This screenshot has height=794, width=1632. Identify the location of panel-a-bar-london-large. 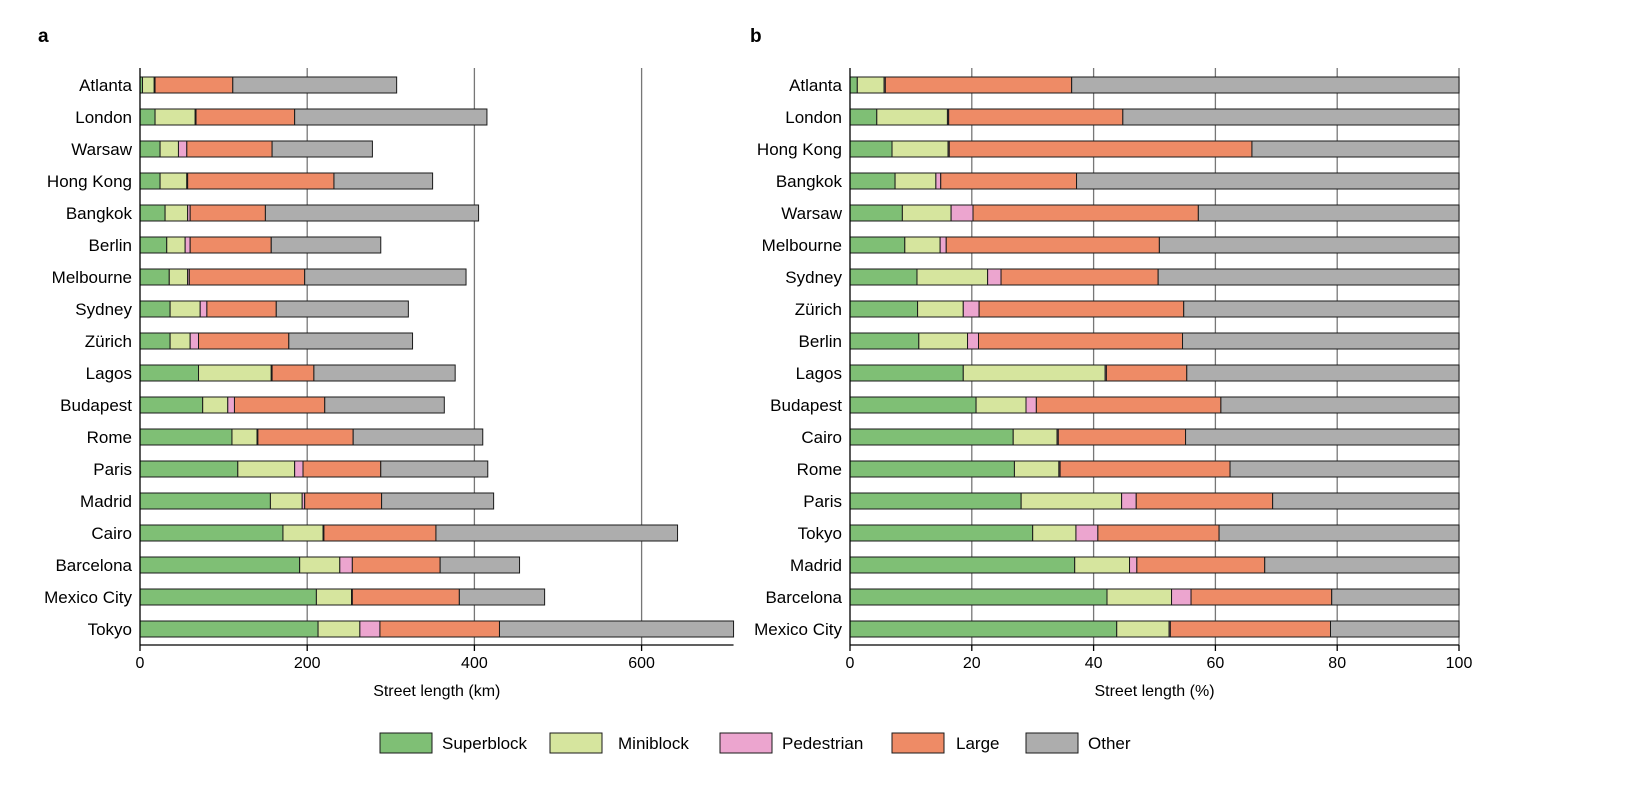
(245, 117).